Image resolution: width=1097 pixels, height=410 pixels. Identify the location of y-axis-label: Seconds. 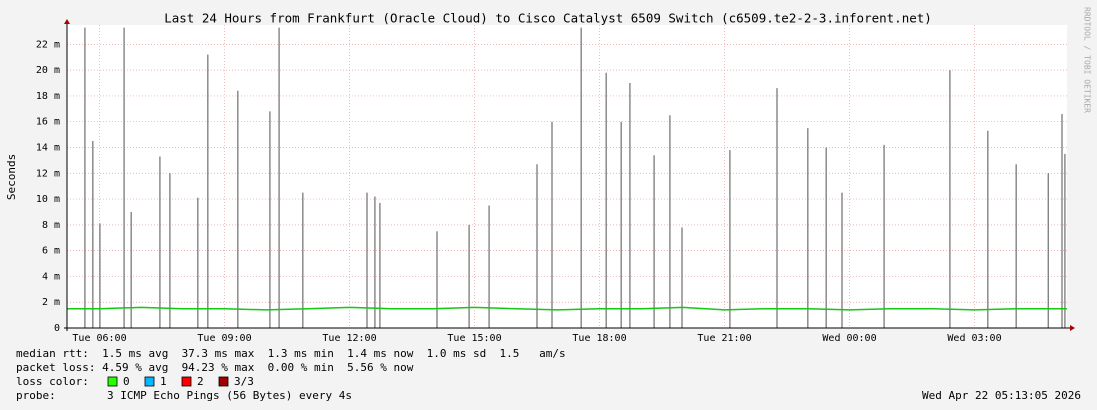
(11, 177).